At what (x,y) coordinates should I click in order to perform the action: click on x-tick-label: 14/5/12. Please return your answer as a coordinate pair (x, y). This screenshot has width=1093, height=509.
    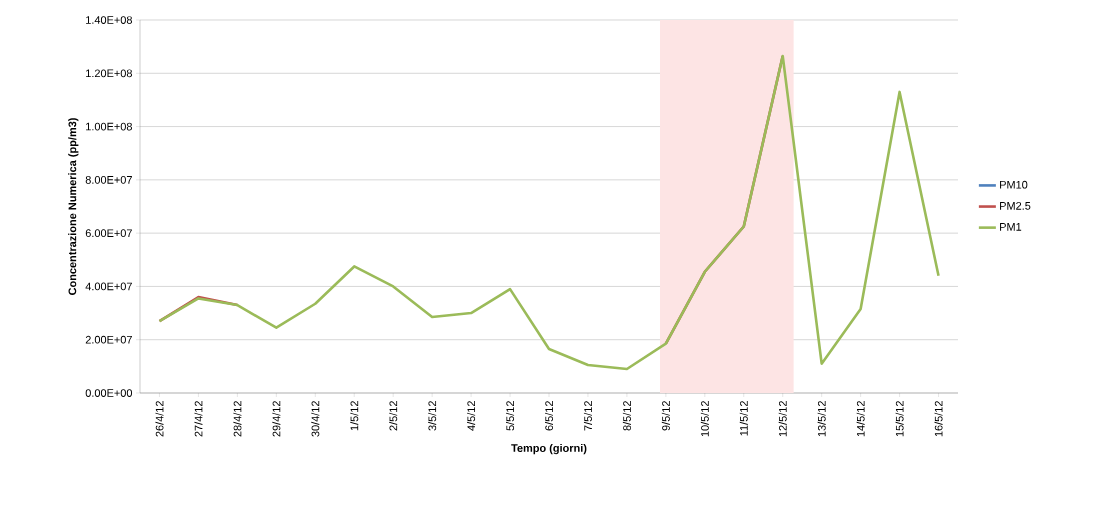
    Looking at the image, I should click on (860, 419).